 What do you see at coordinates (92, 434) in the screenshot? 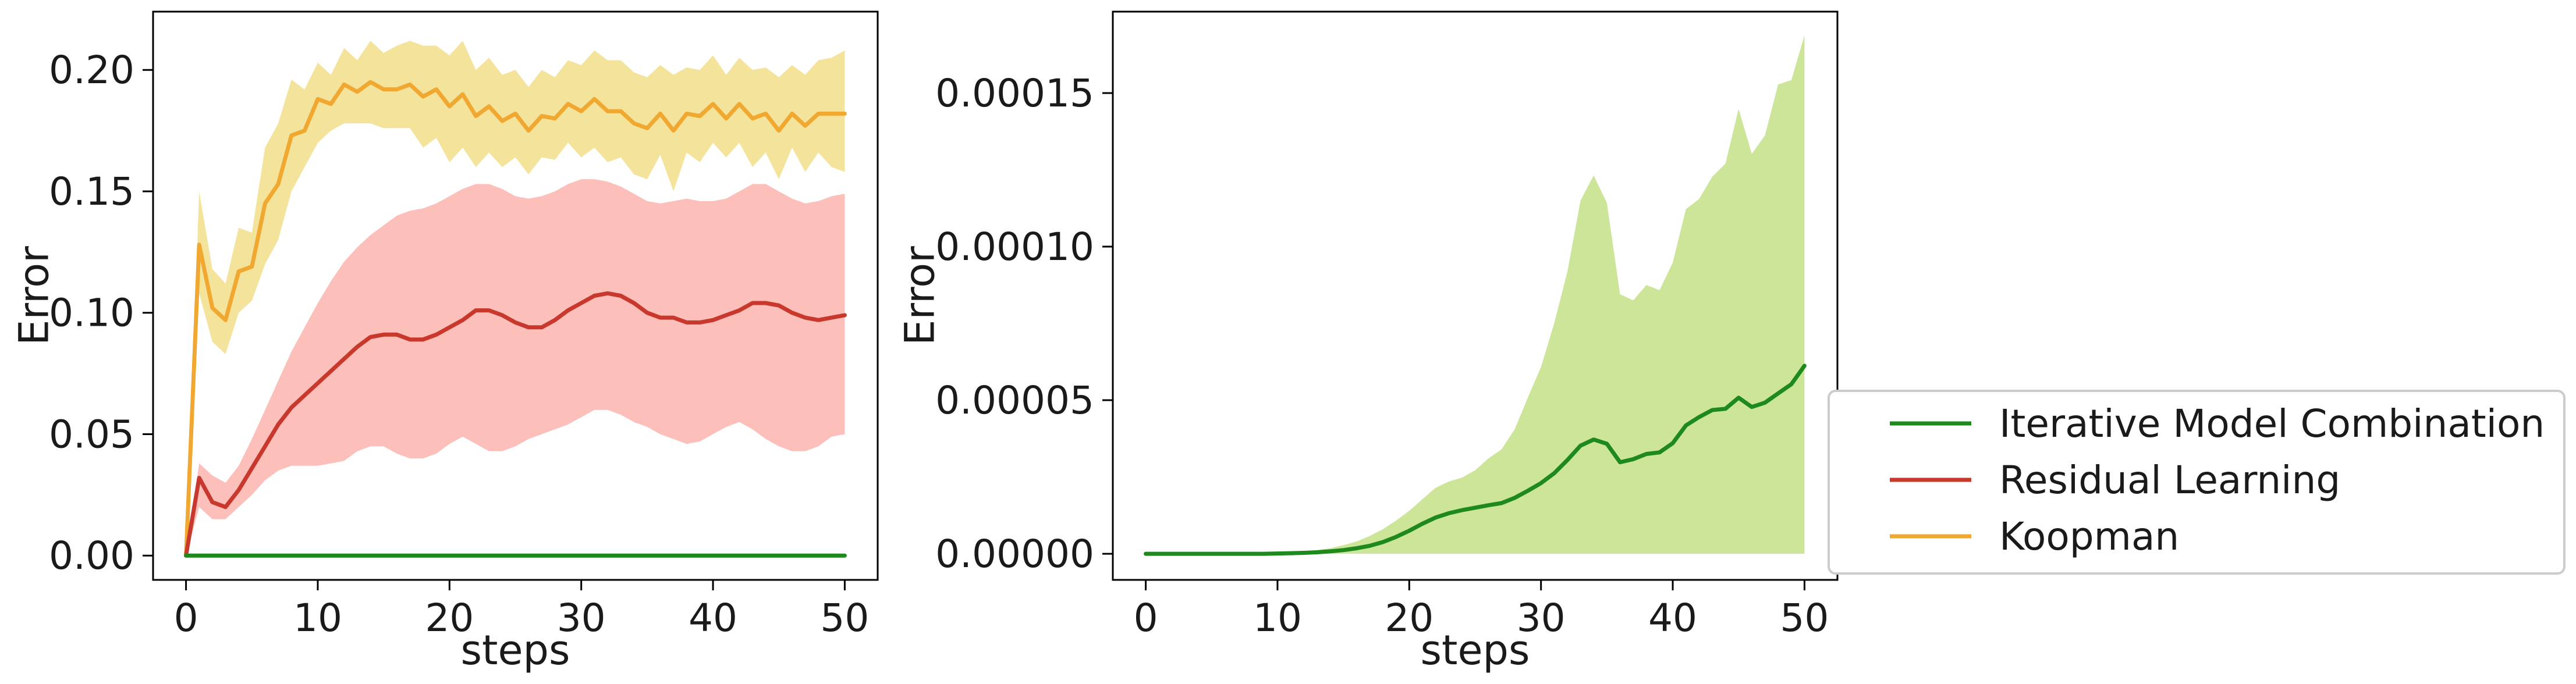
I see `y-tick-label: 0.05` at bounding box center [92, 434].